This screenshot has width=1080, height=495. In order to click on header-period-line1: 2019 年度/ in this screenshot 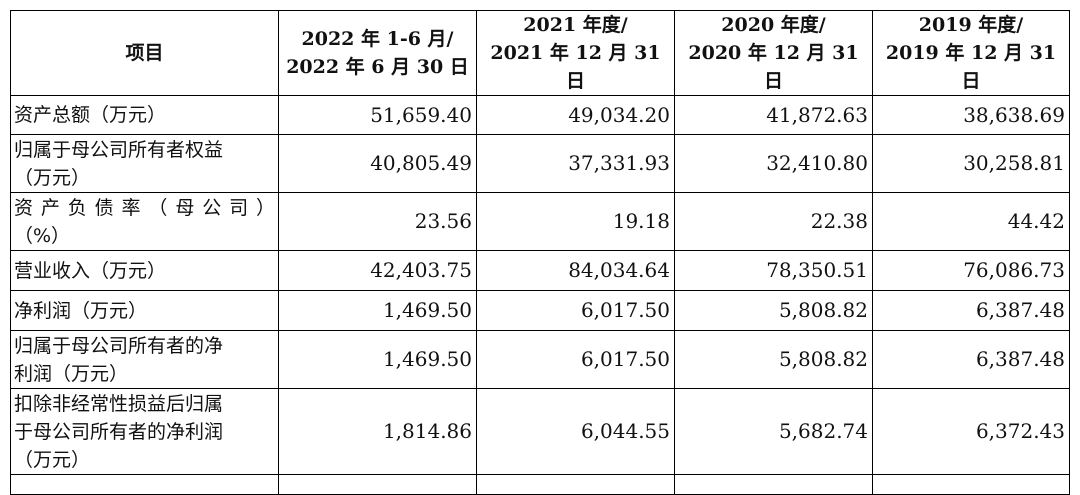, I will do `click(971, 25)`.